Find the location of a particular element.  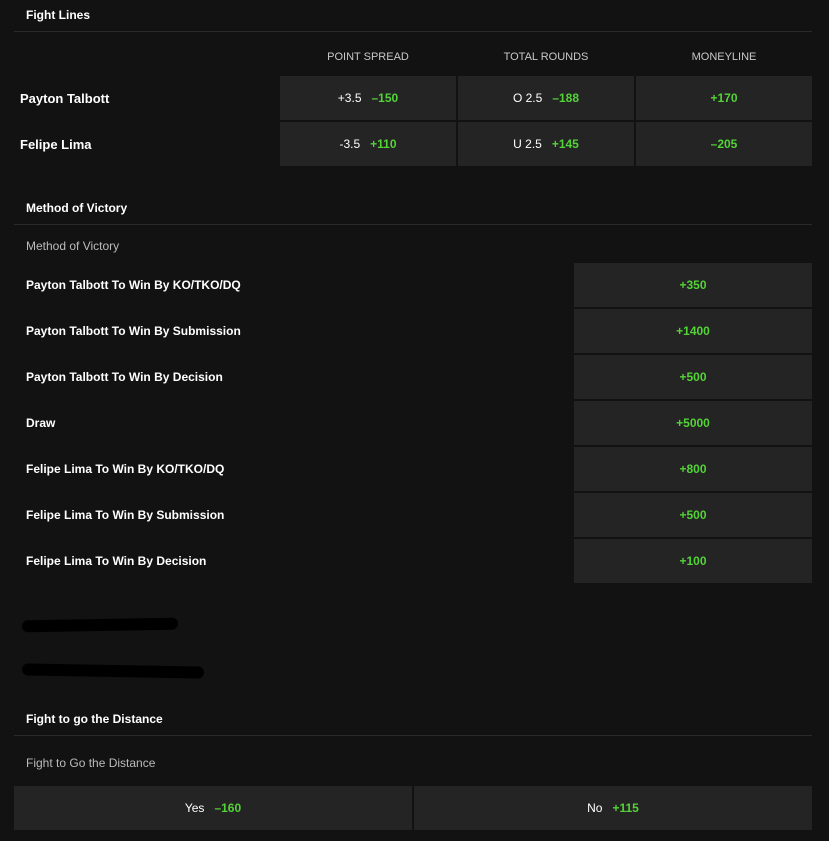

odds: +5000 is located at coordinates (693, 423).